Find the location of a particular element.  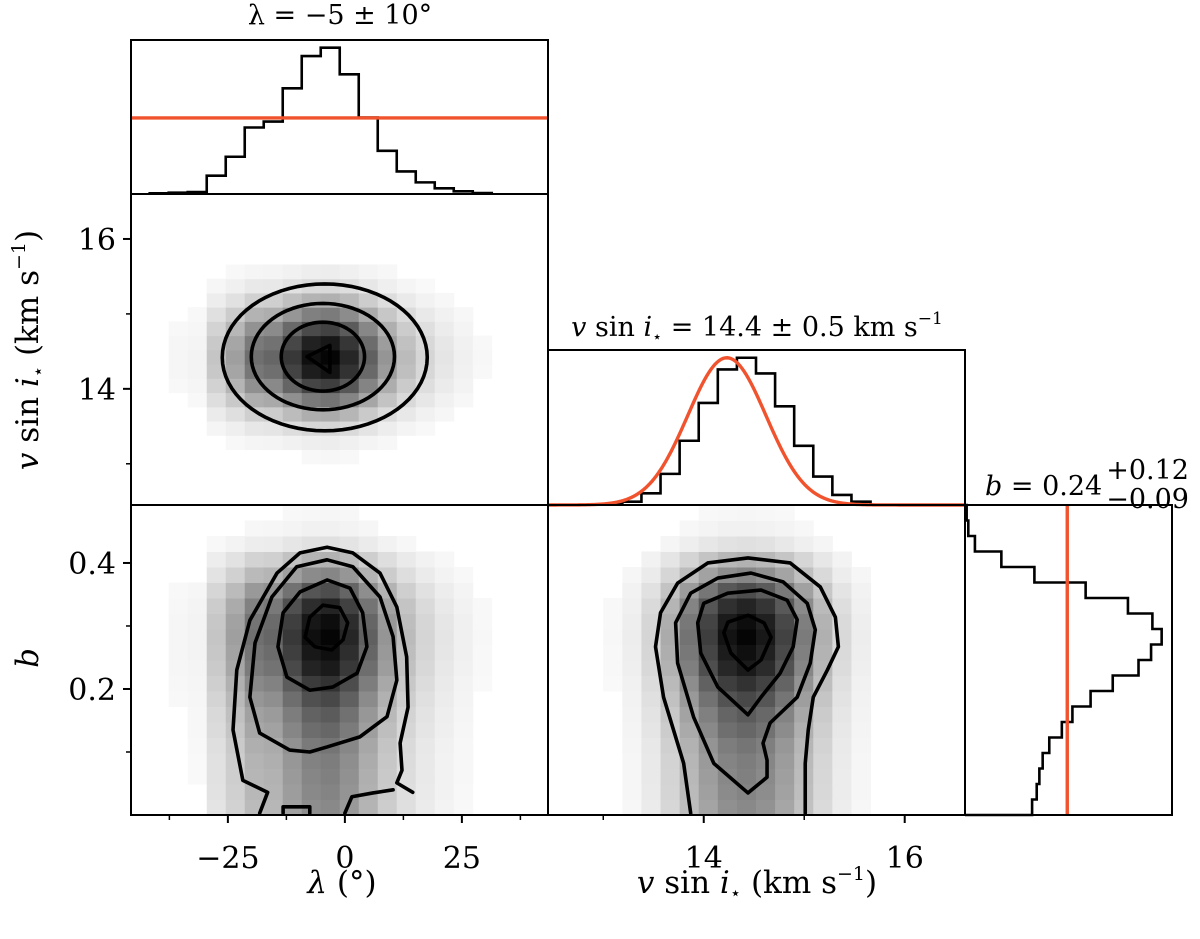

b-title: b = 0.24 +0.12 −0.09 is located at coordinates (1087, 485).